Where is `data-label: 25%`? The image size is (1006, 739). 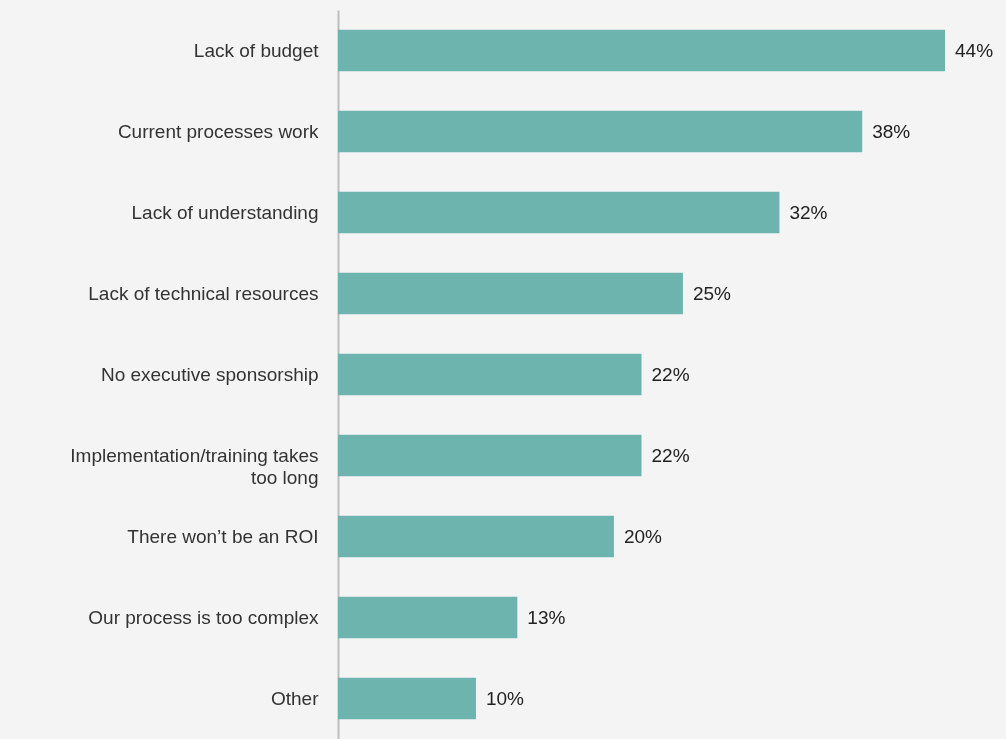
data-label: 25% is located at coordinates (712, 293).